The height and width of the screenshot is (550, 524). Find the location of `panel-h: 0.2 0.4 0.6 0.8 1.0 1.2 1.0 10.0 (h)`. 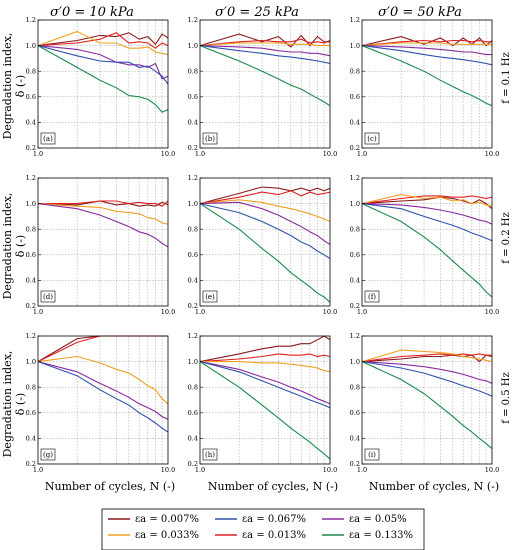

panel-h: 0.2 0.4 0.6 0.8 1.0 1.2 1.0 10.0 (h) is located at coordinates (263, 403).